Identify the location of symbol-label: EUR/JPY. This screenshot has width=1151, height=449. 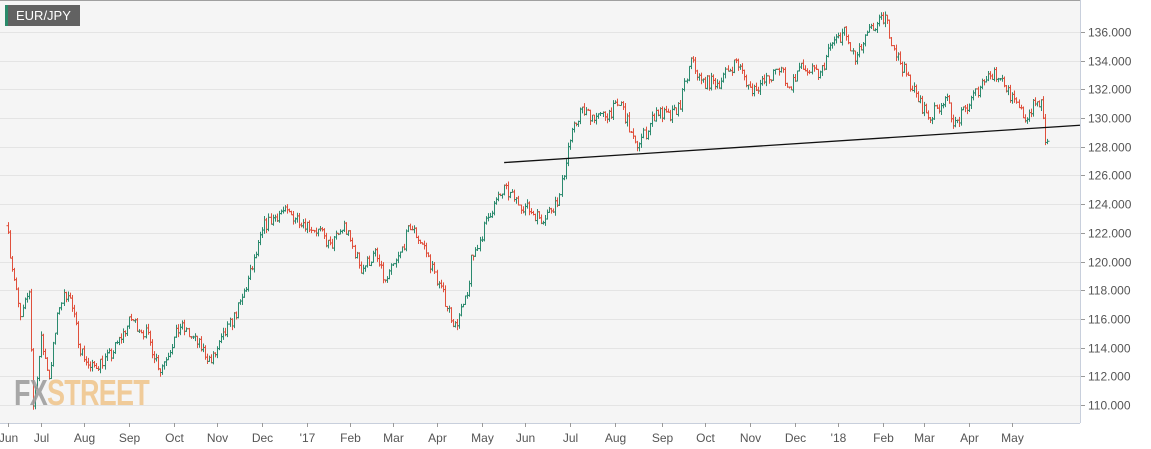
(42, 15).